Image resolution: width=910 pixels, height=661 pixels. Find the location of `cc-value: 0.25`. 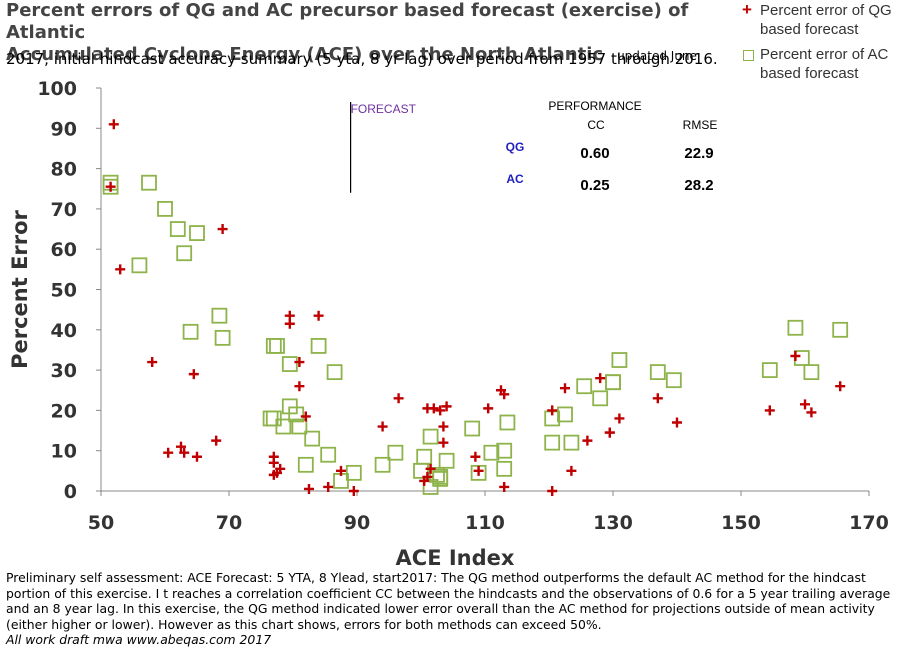

cc-value: 0.25 is located at coordinates (594, 185).